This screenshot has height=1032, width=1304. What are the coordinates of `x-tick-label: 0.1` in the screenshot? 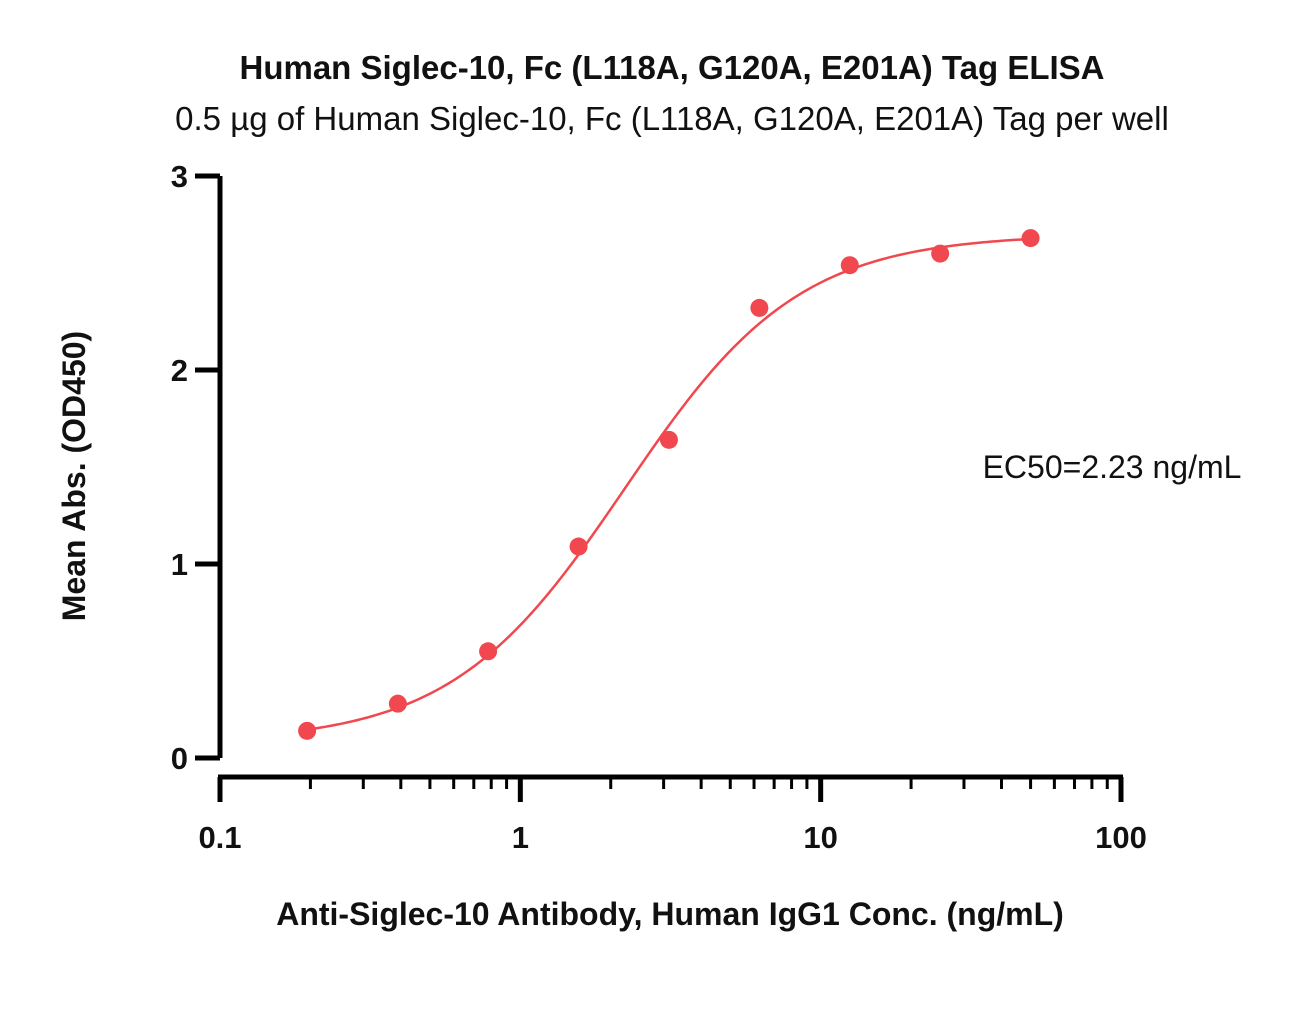 It's located at (219, 837).